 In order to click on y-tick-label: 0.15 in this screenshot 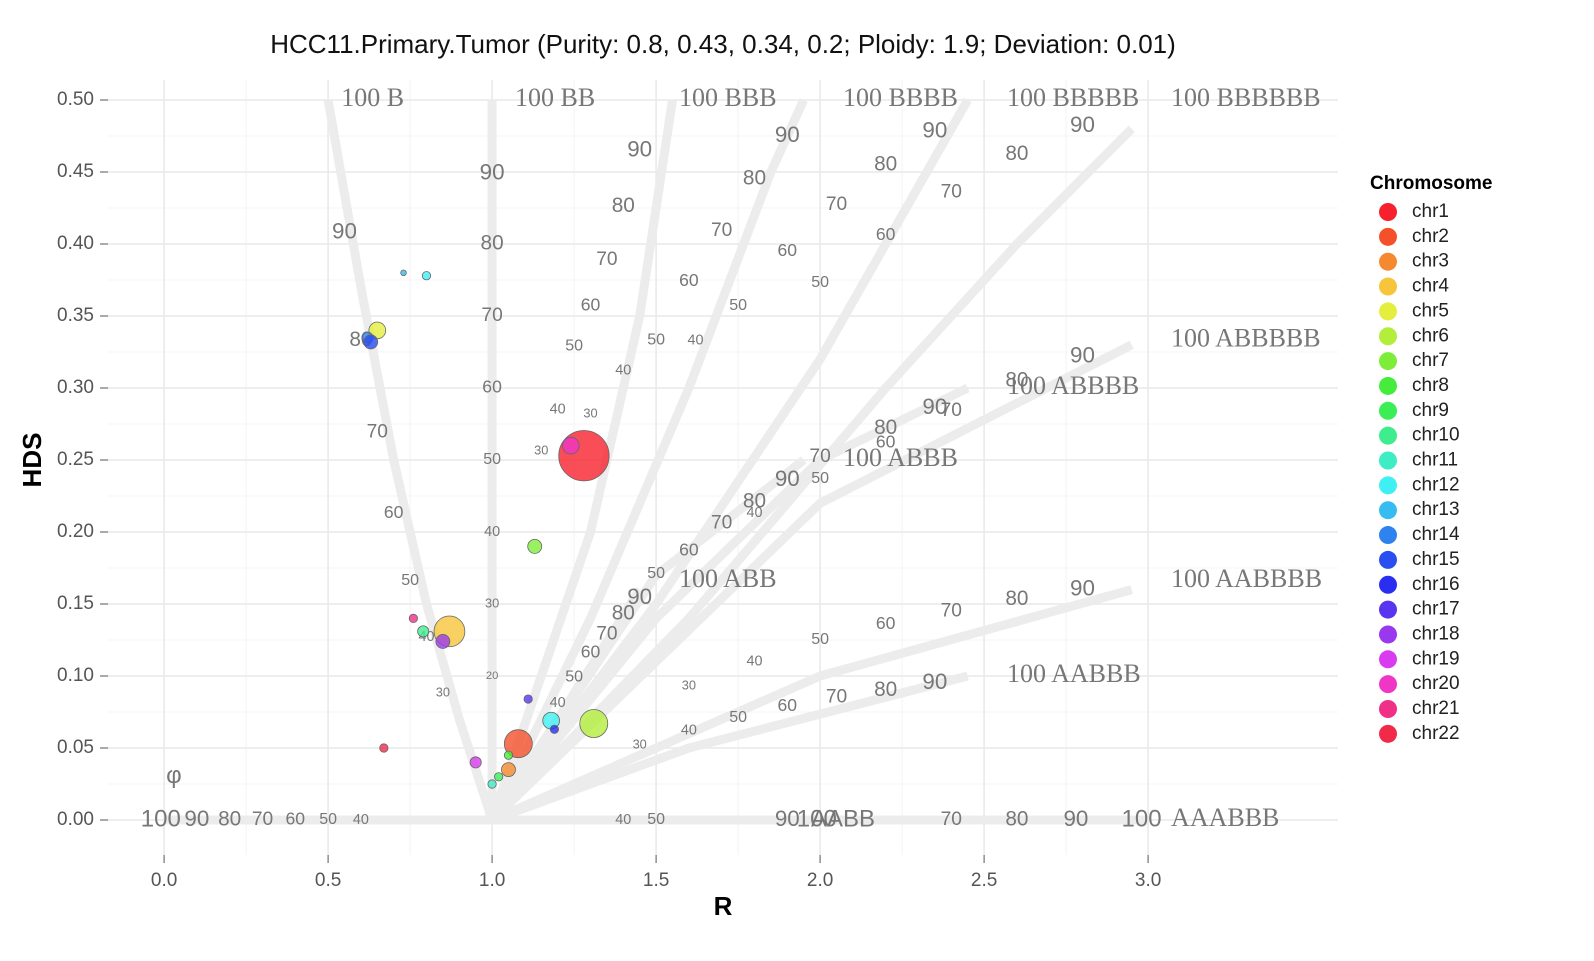, I will do `click(75, 603)`.